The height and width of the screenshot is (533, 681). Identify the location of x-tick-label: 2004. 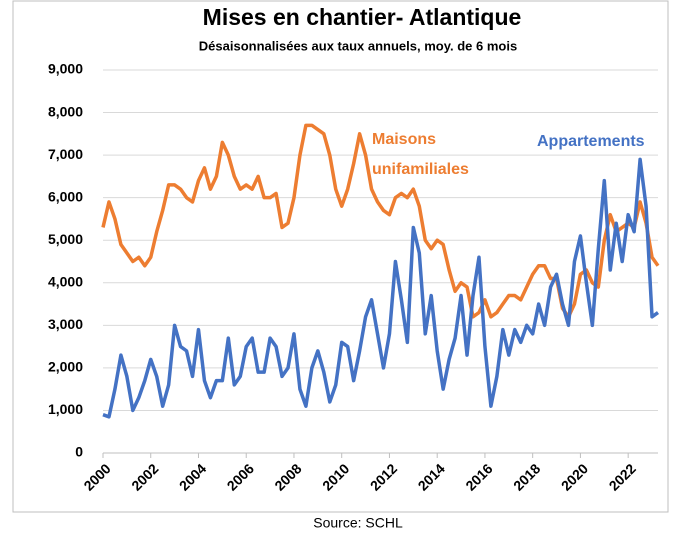
(192, 476).